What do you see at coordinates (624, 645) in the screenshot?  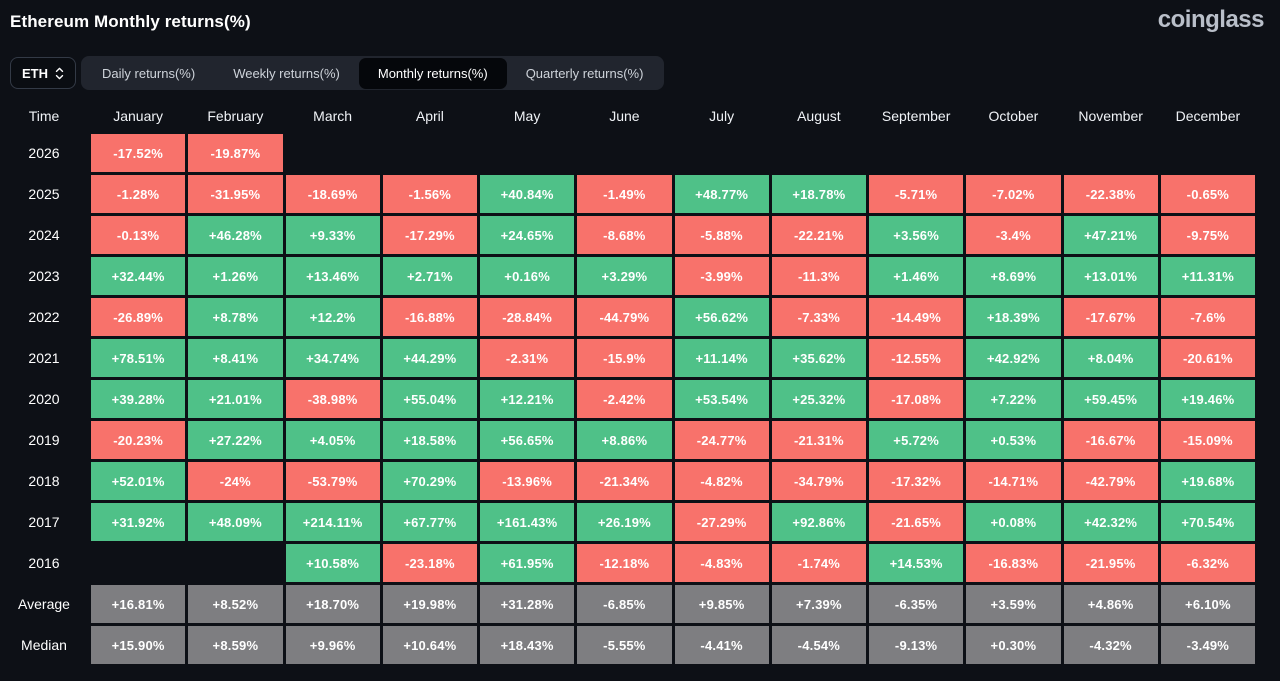 I see `return-cell: -5.55%` at bounding box center [624, 645].